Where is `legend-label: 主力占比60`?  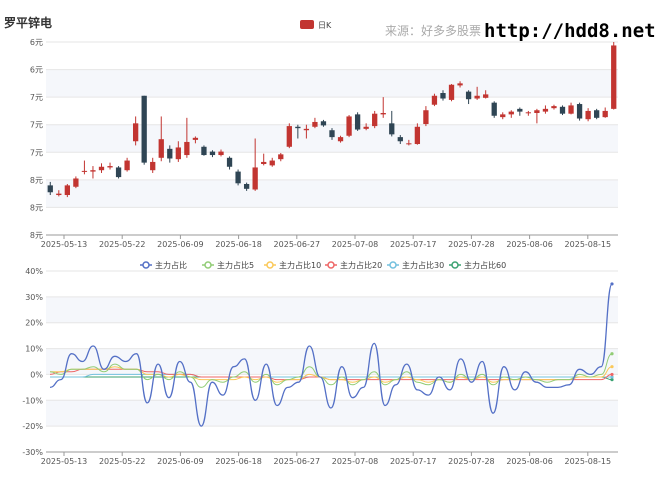 legend-label: 主力占比60 is located at coordinates (485, 265).